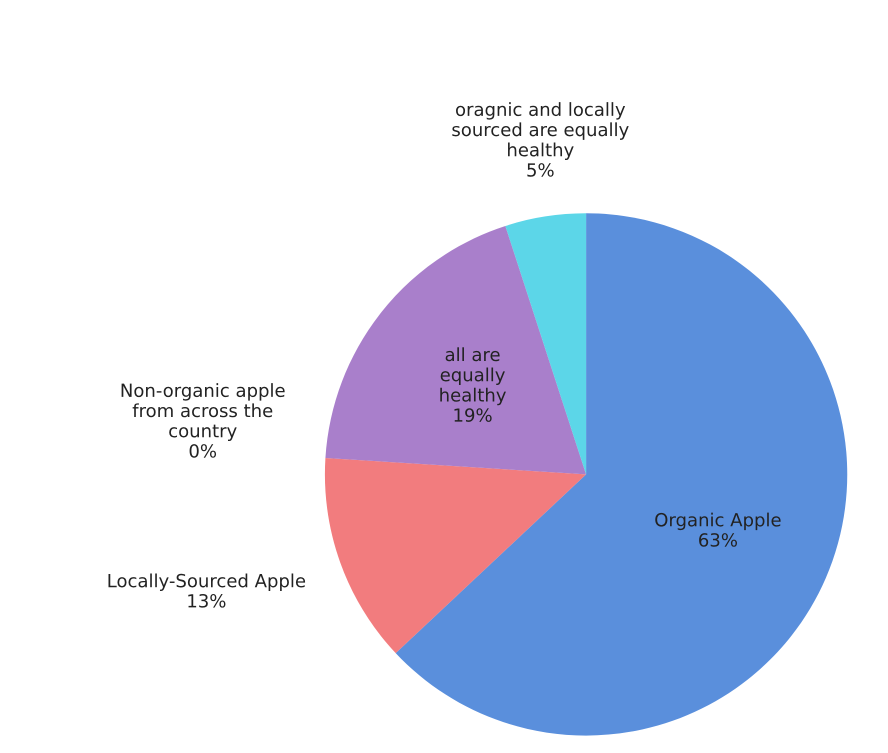 The width and height of the screenshot is (888, 753). What do you see at coordinates (718, 521) in the screenshot?
I see `slice-label: Organic Apple` at bounding box center [718, 521].